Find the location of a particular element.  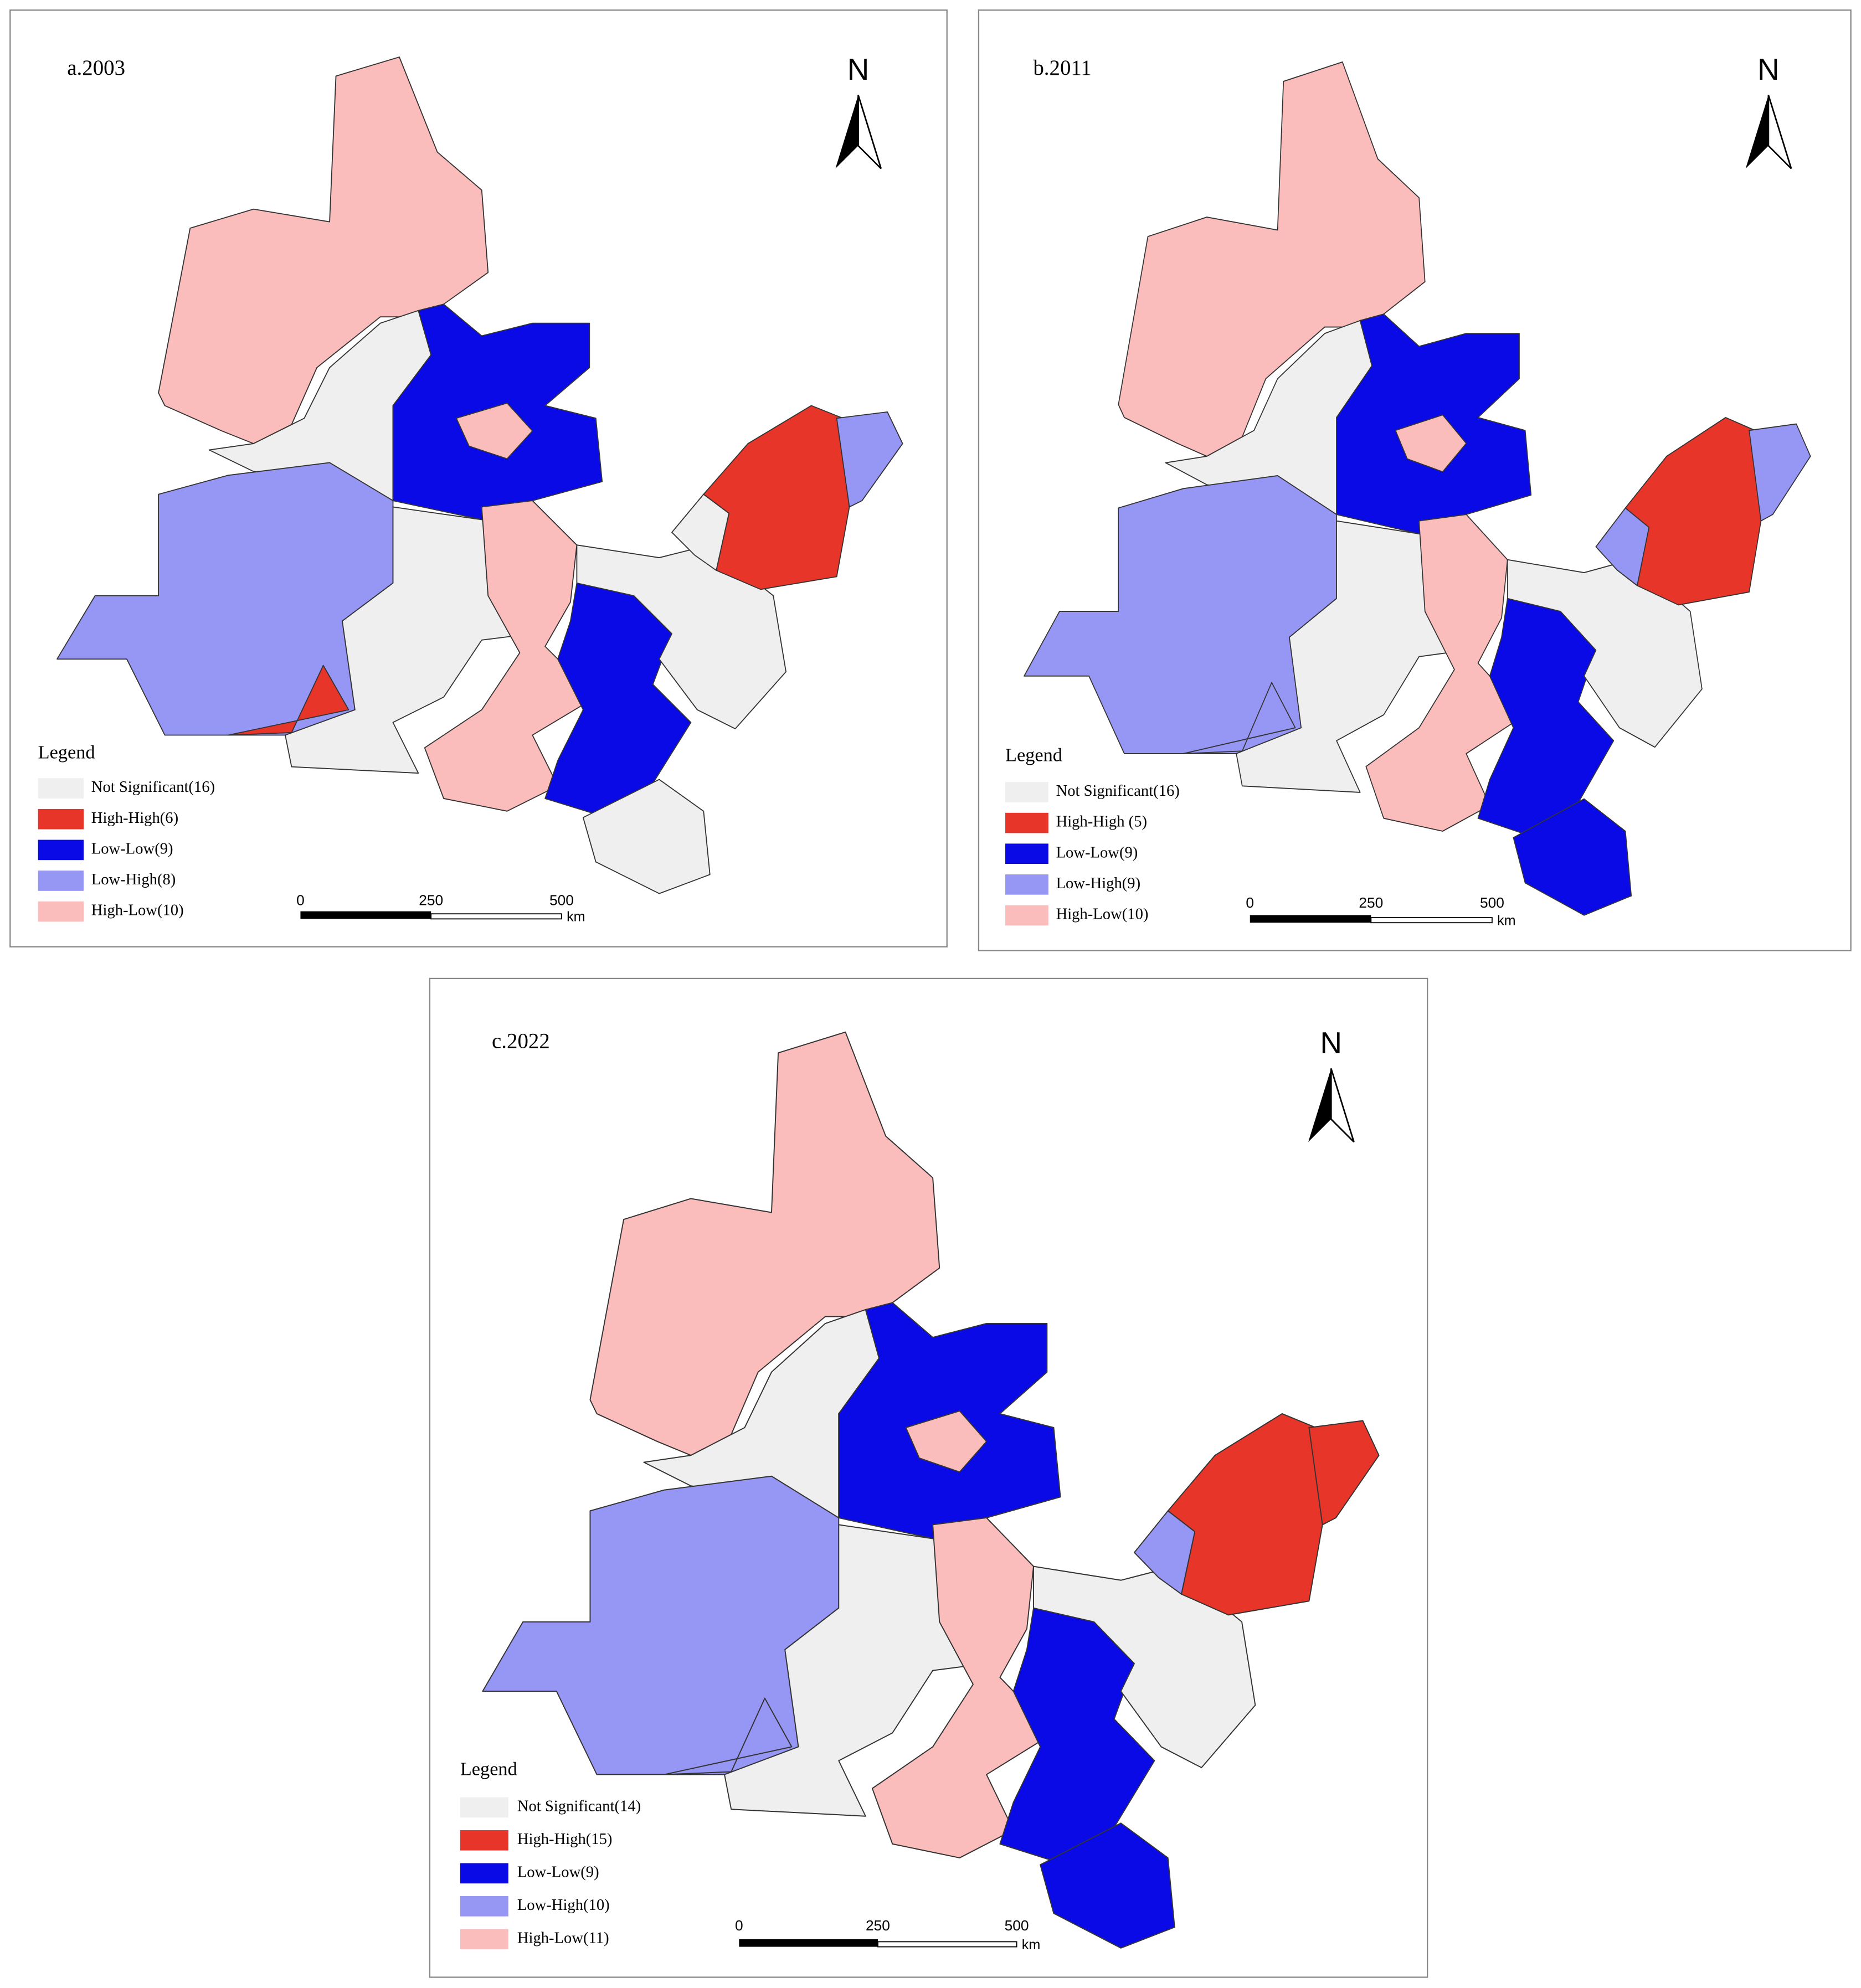

north-arrow-left is located at coordinates (846, 132).